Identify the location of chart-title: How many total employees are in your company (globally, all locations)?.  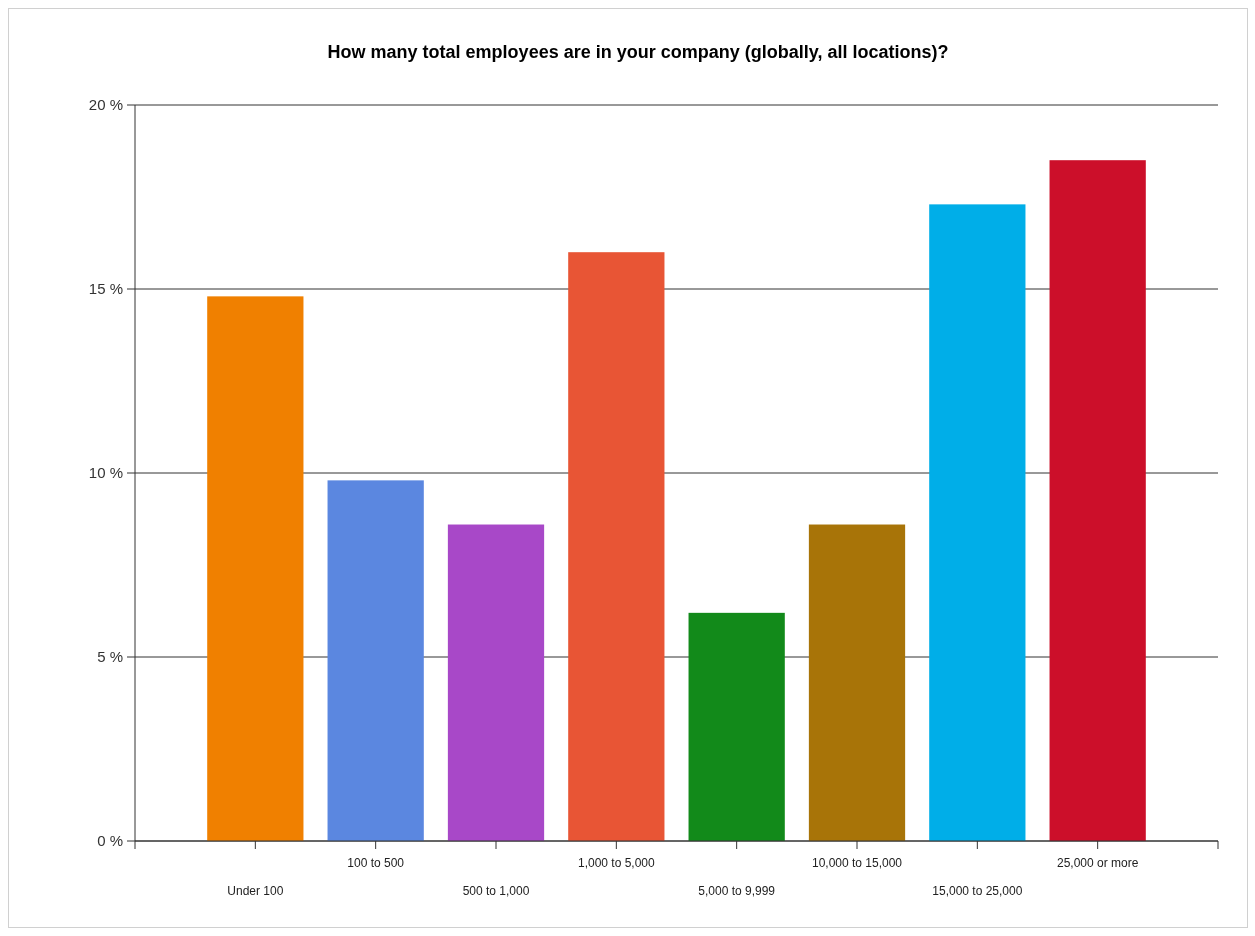
(638, 52).